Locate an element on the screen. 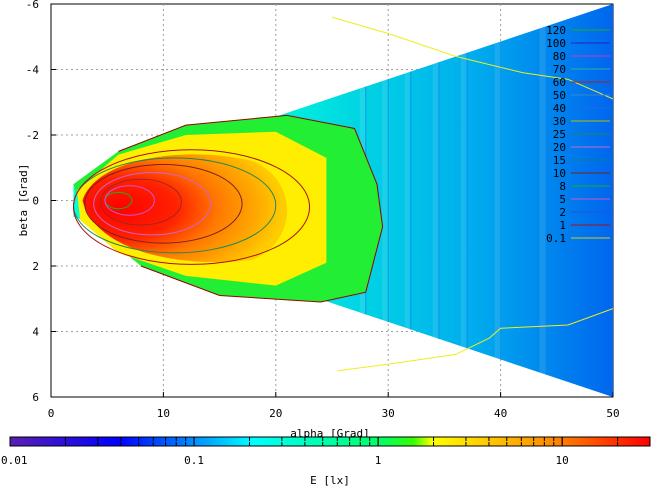 The width and height of the screenshot is (651, 486). legend-label: 100 is located at coordinates (556, 43).